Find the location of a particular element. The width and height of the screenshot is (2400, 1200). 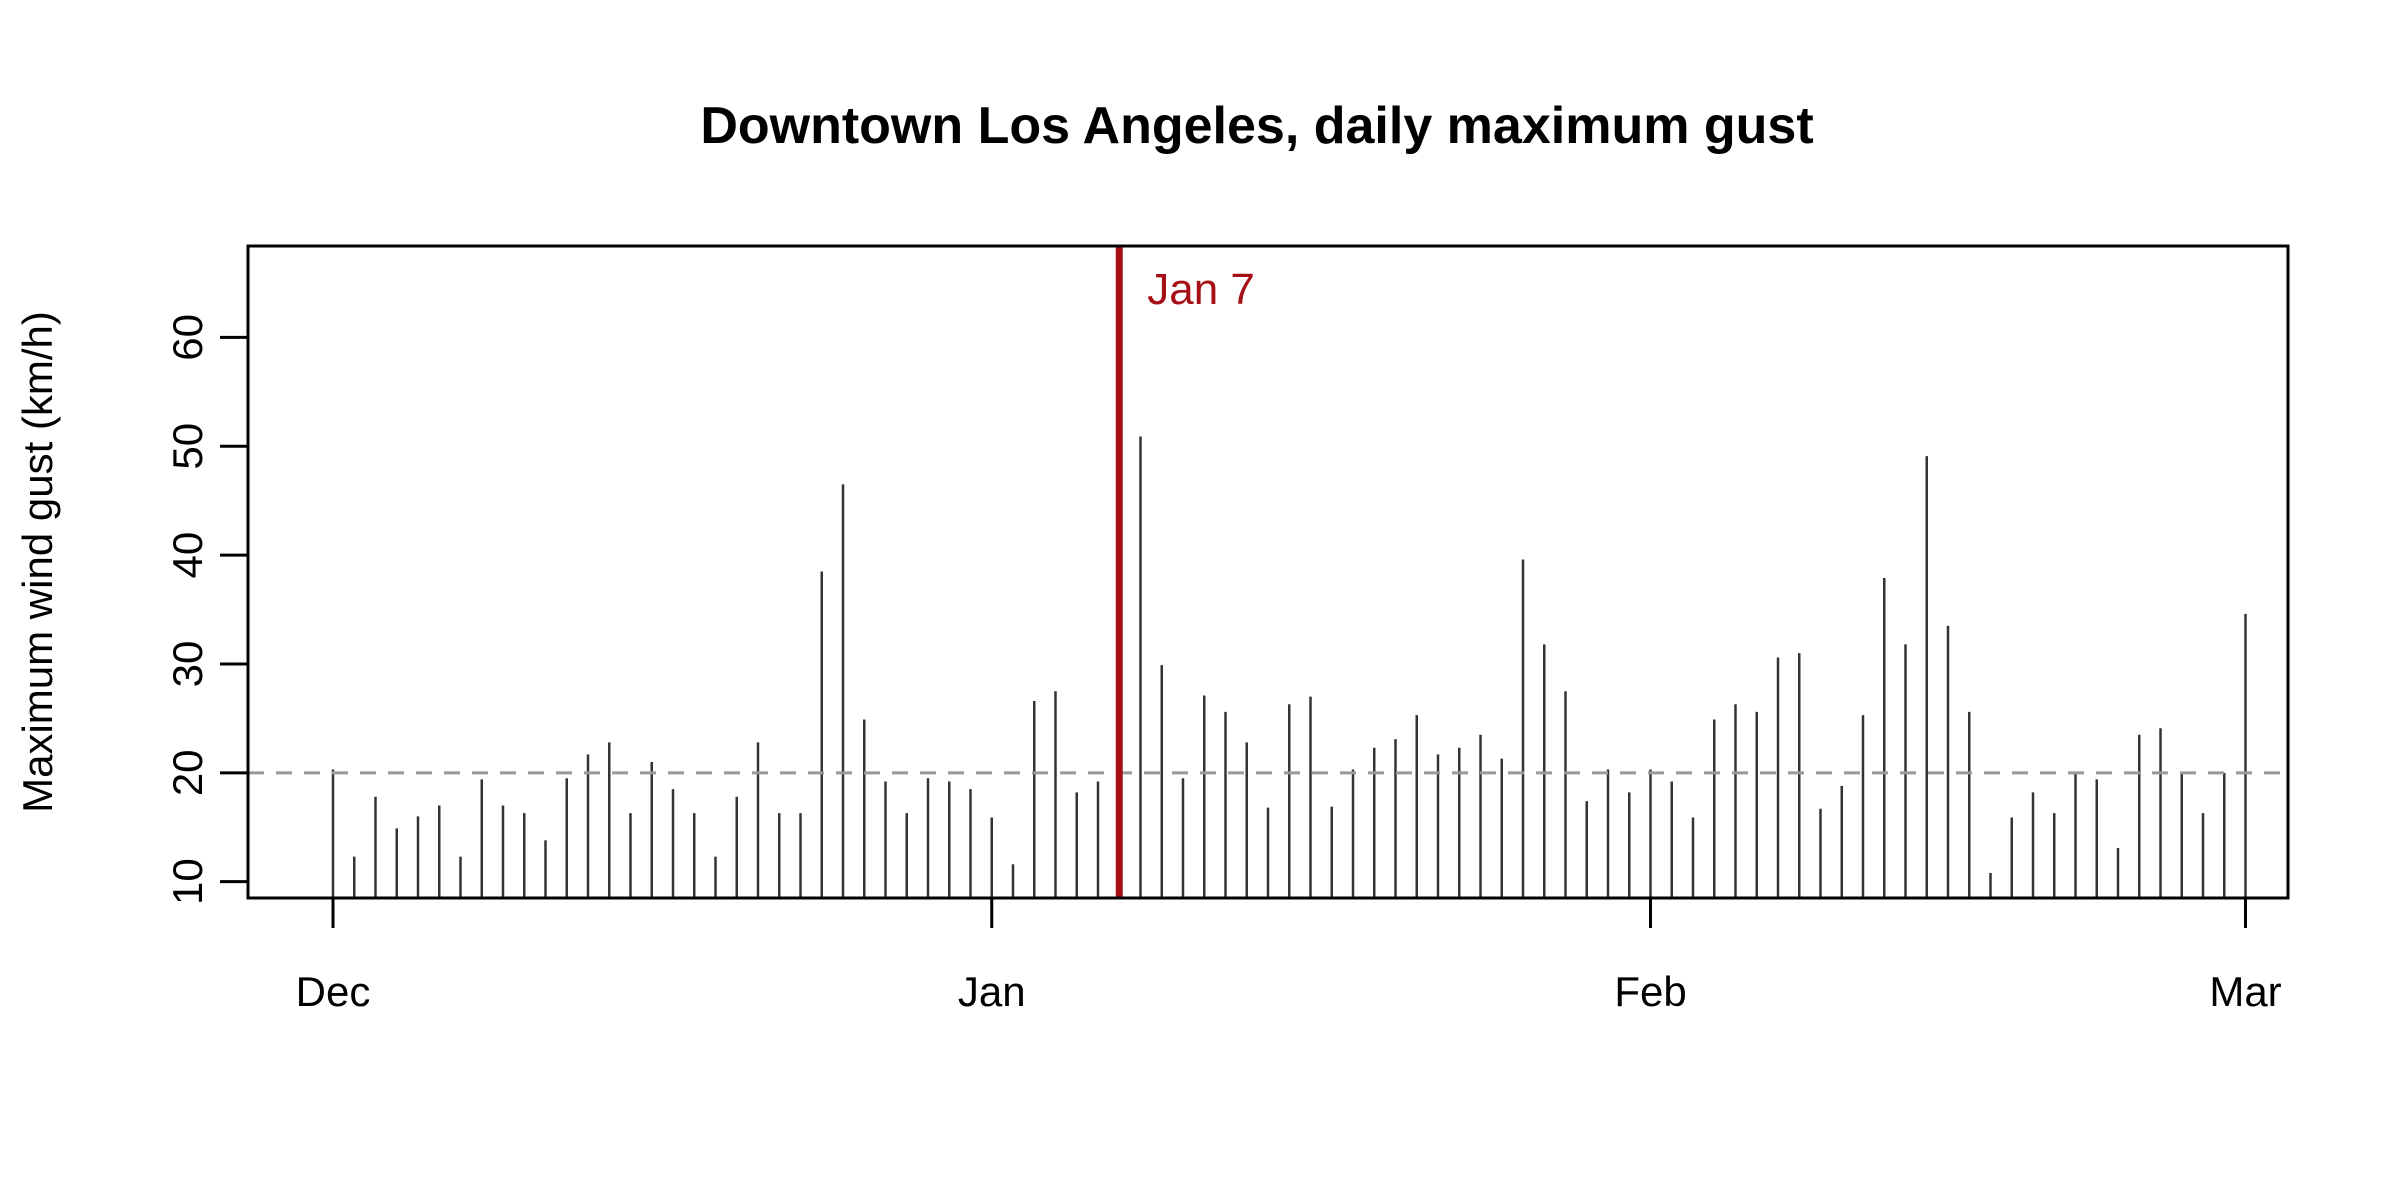

x-tick-label: Dec is located at coordinates (333, 991).